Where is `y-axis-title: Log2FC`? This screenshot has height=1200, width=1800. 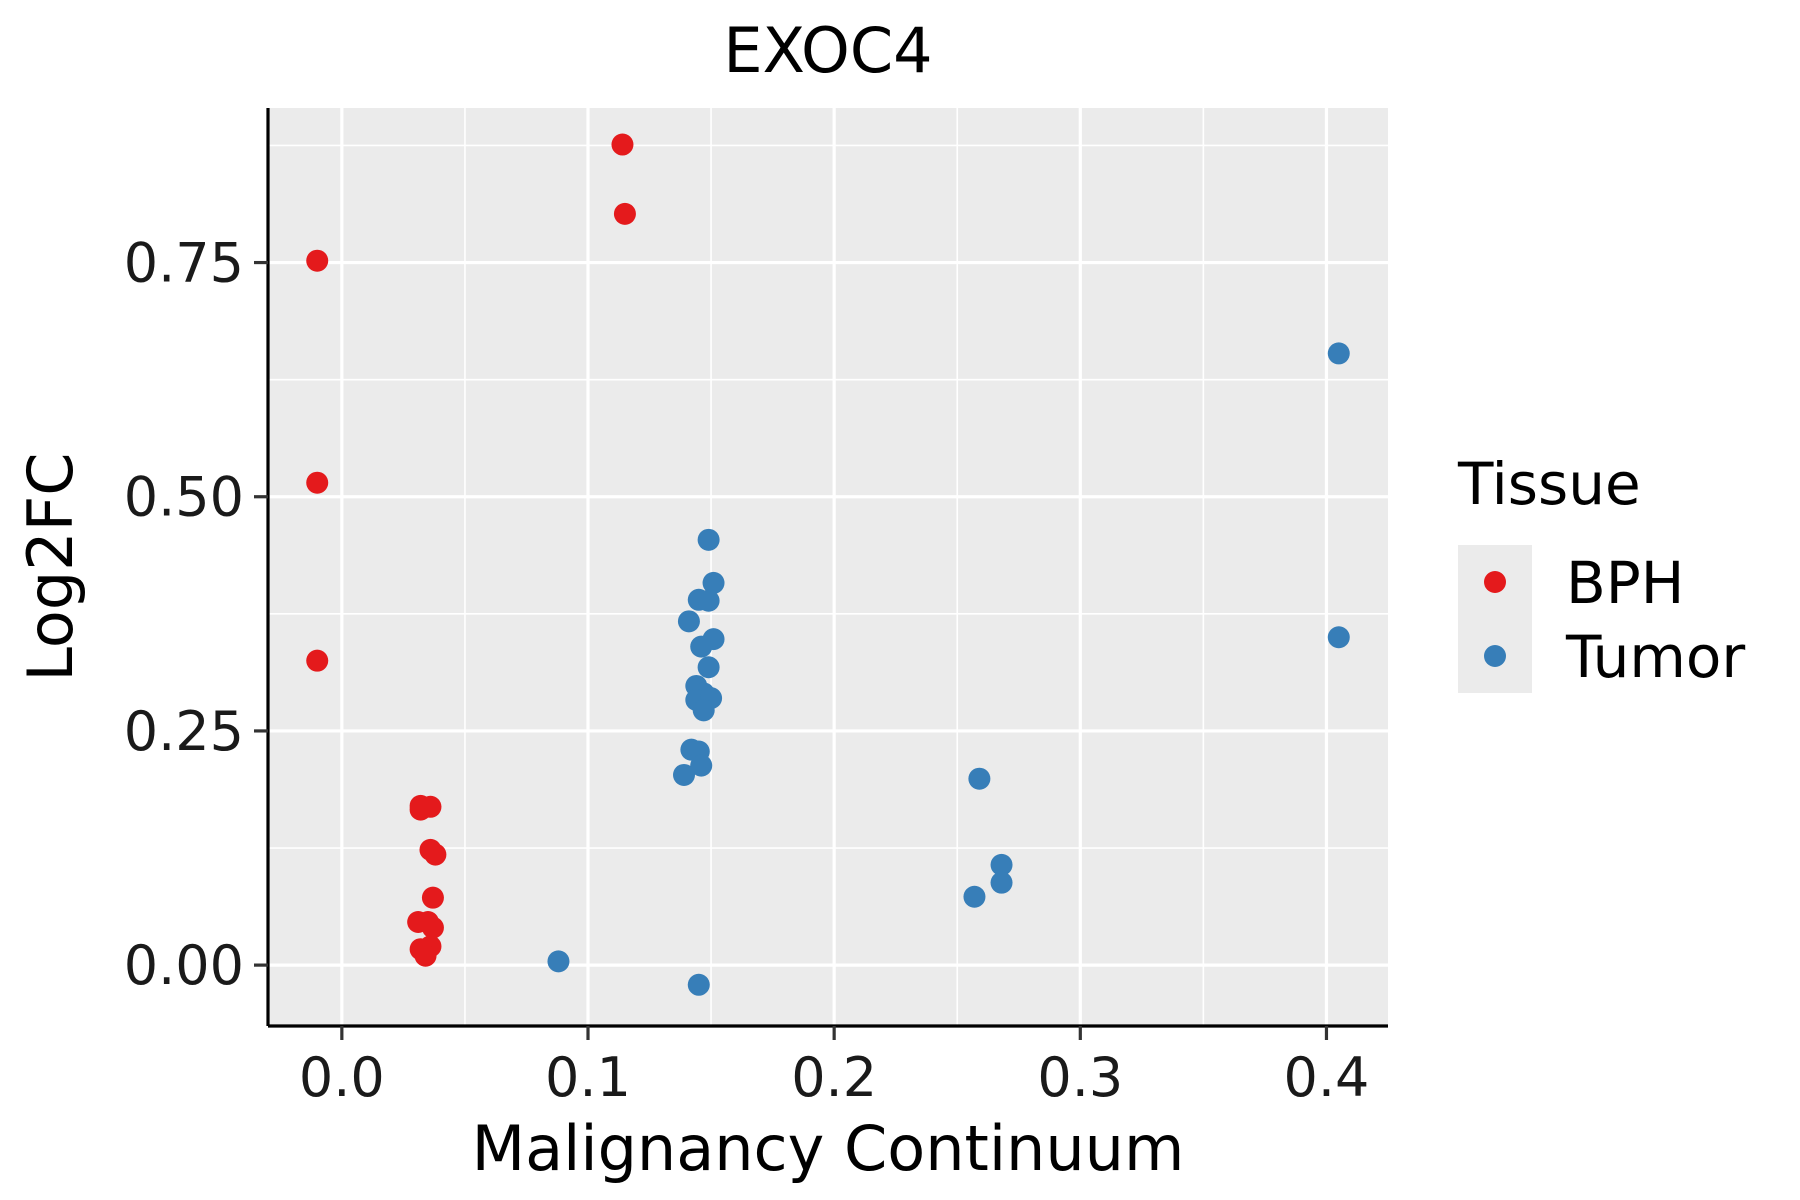
y-axis-title: Log2FC is located at coordinates (50, 566).